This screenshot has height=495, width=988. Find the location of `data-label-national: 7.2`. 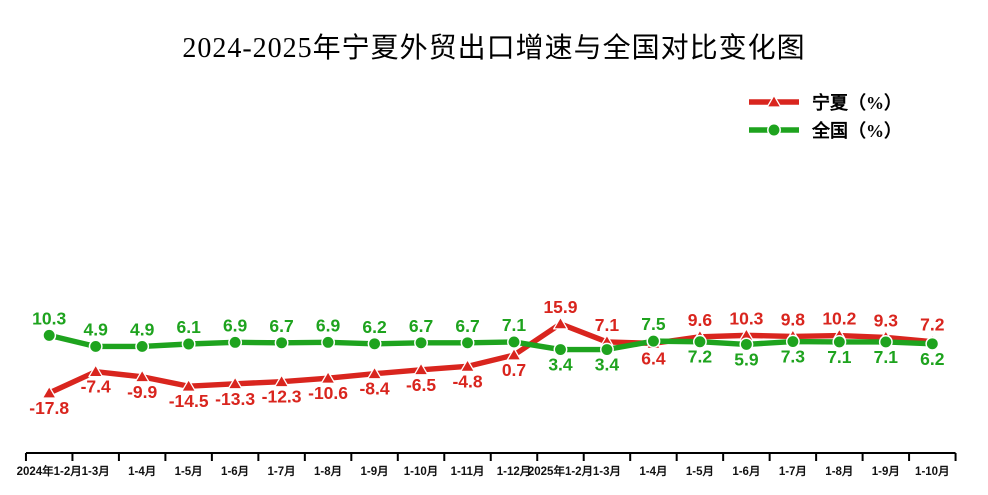

data-label-national: 7.2 is located at coordinates (700, 357).